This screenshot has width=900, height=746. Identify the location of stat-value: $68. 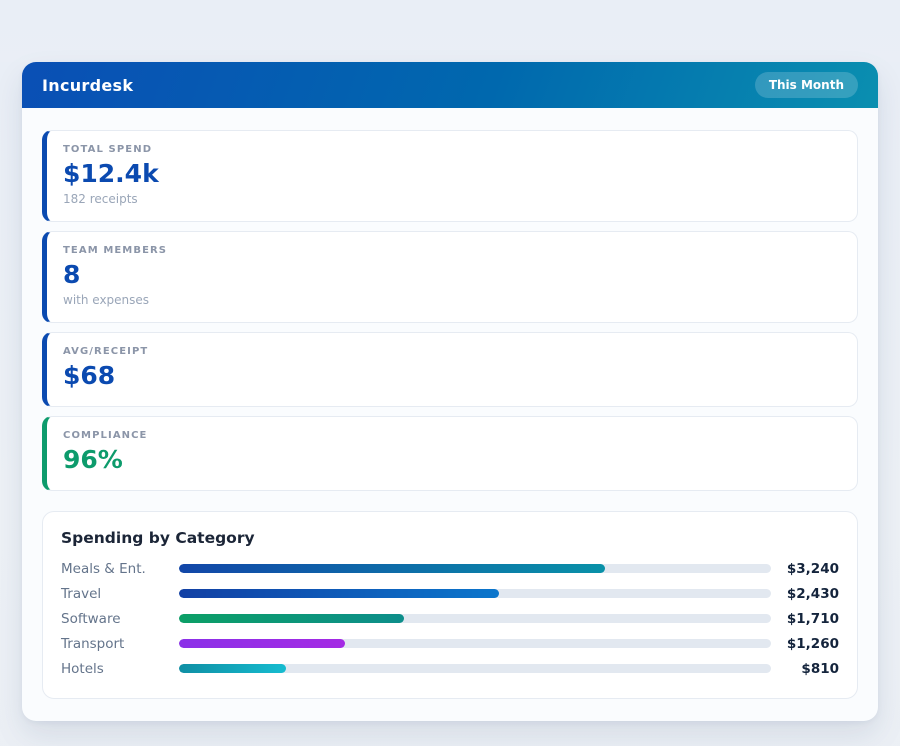
(89, 375).